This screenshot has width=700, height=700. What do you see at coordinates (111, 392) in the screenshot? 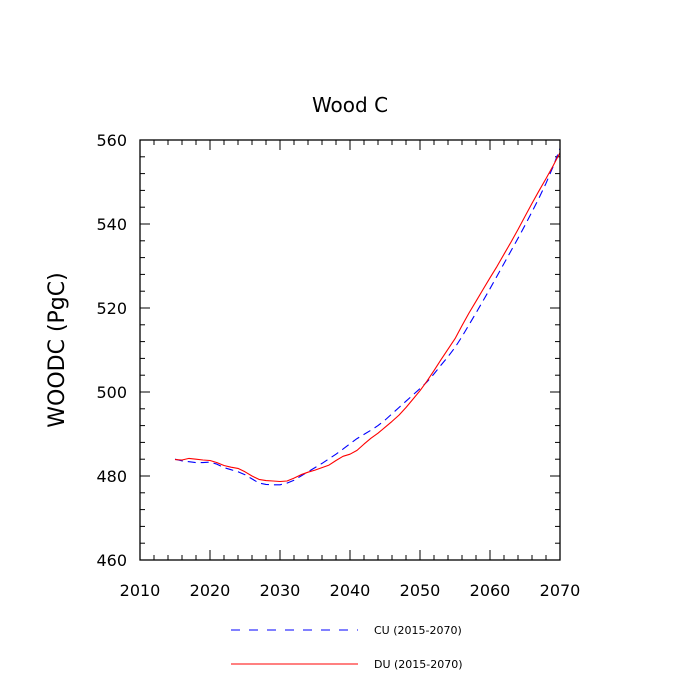
I see `y-tick-label: 500` at bounding box center [111, 392].